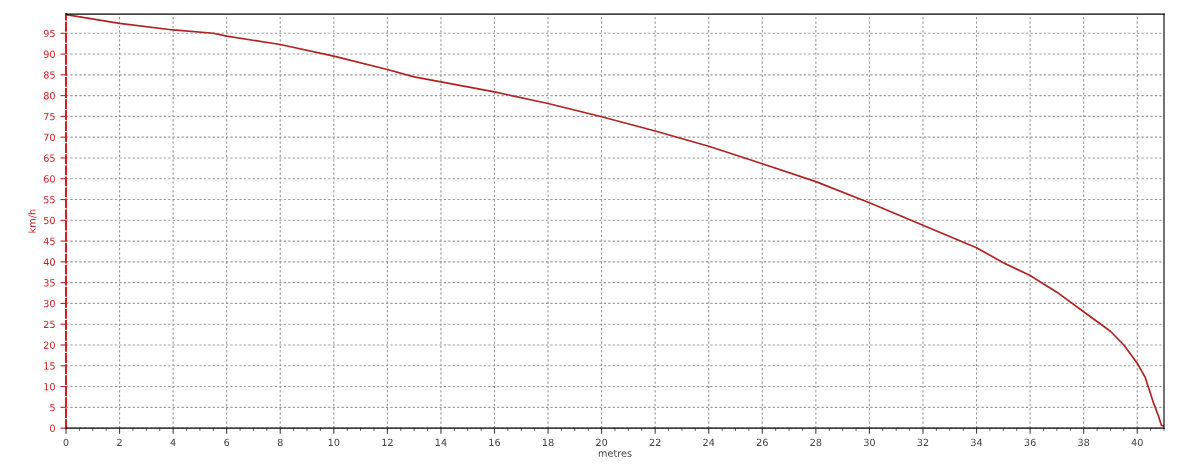 The width and height of the screenshot is (1200, 472). Describe the element at coordinates (49, 366) in the screenshot. I see `y-tick-label: 15` at that location.